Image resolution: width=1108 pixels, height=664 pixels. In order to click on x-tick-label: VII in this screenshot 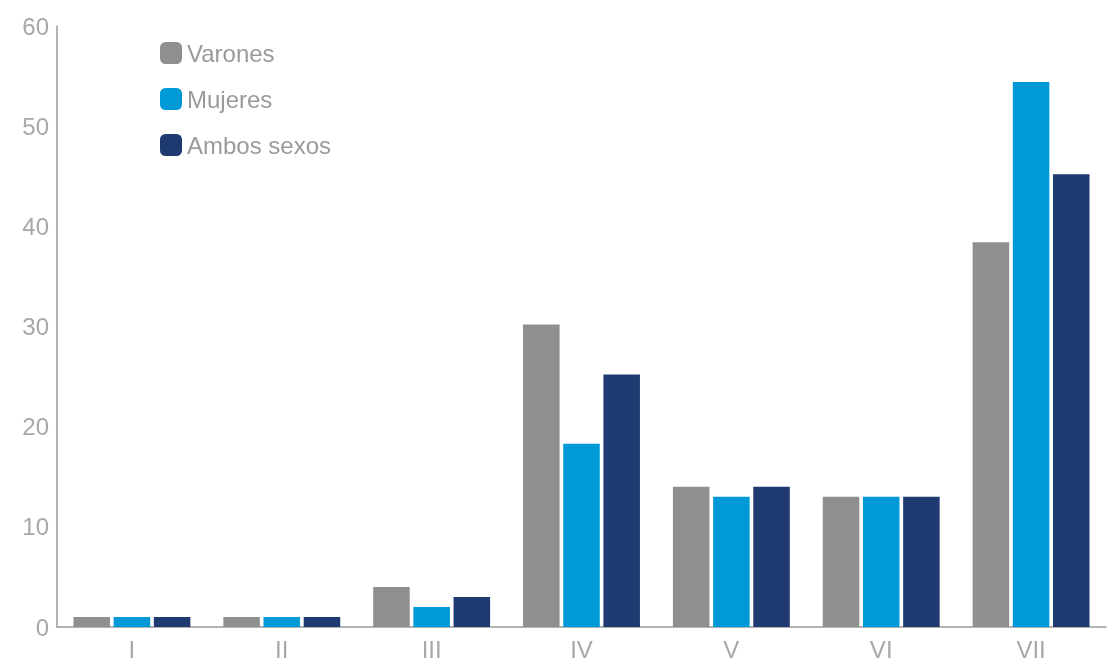, I will do `click(1031, 649)`.